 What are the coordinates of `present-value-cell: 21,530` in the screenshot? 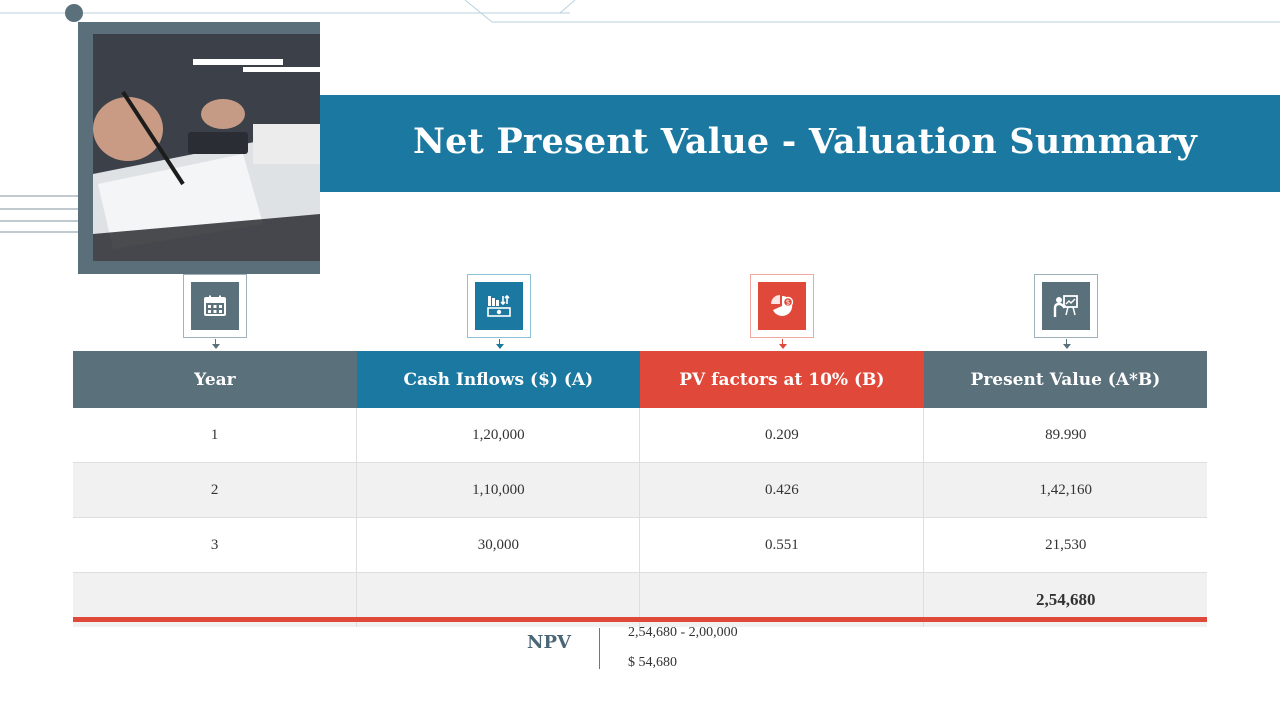 It's located at (1065, 545).